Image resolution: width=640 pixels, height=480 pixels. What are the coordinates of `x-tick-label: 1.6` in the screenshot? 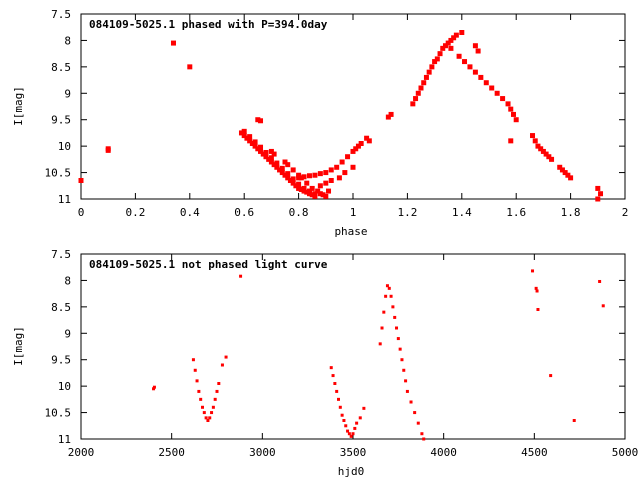 It's located at (516, 212).